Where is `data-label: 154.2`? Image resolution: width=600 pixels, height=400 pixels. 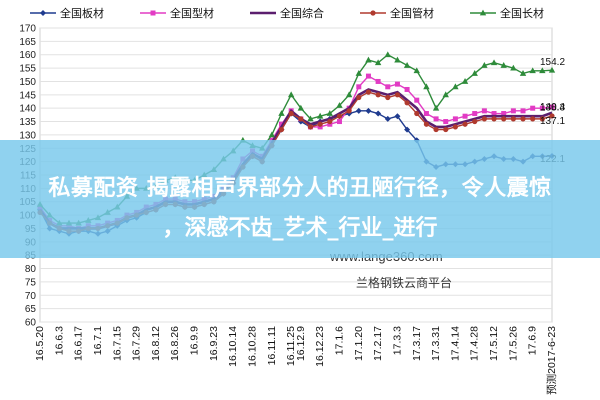 data-label: 154.2 is located at coordinates (552, 62).